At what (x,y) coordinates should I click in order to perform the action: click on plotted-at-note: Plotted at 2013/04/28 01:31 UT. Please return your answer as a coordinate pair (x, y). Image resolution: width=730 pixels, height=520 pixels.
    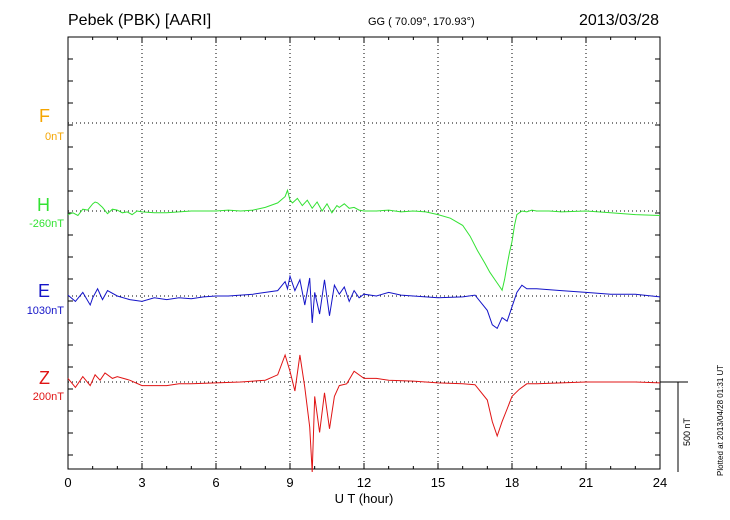
    Looking at the image, I should click on (720, 420).